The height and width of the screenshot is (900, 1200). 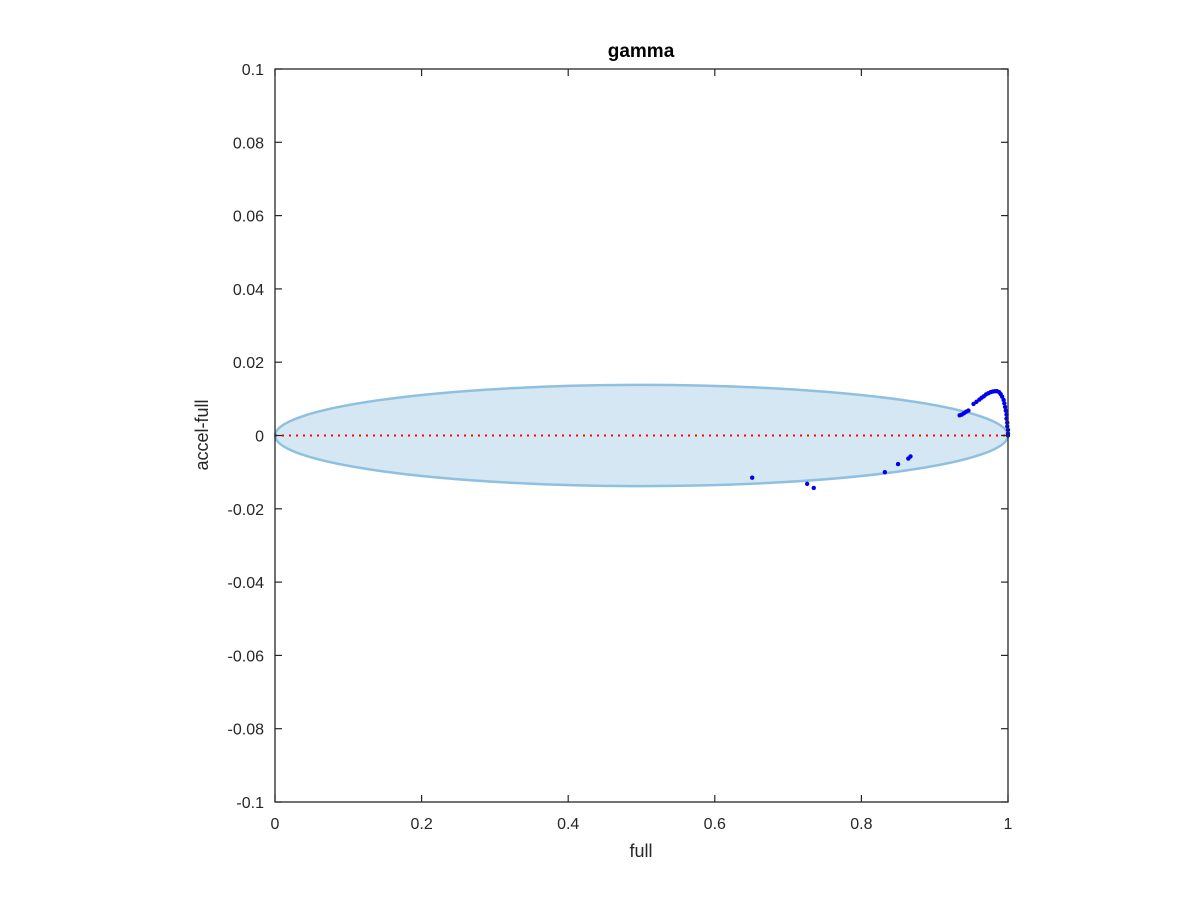 What do you see at coordinates (421, 824) in the screenshot?
I see `x-tick-label: 0.2` at bounding box center [421, 824].